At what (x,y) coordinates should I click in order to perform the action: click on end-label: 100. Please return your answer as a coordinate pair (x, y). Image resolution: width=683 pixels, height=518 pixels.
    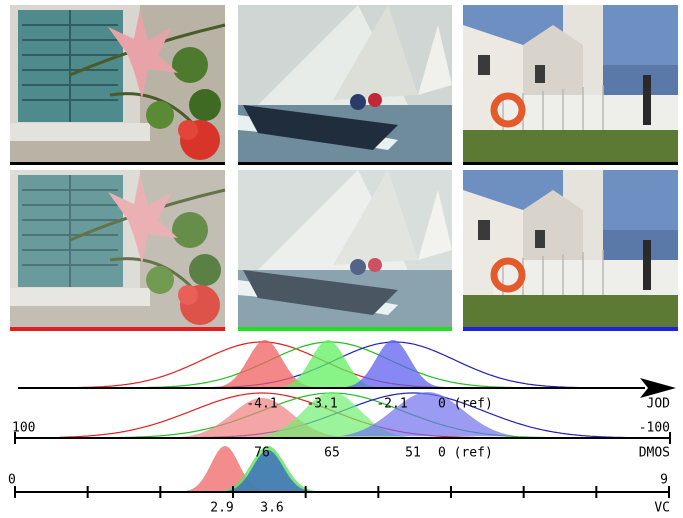
    Looking at the image, I should click on (23, 428).